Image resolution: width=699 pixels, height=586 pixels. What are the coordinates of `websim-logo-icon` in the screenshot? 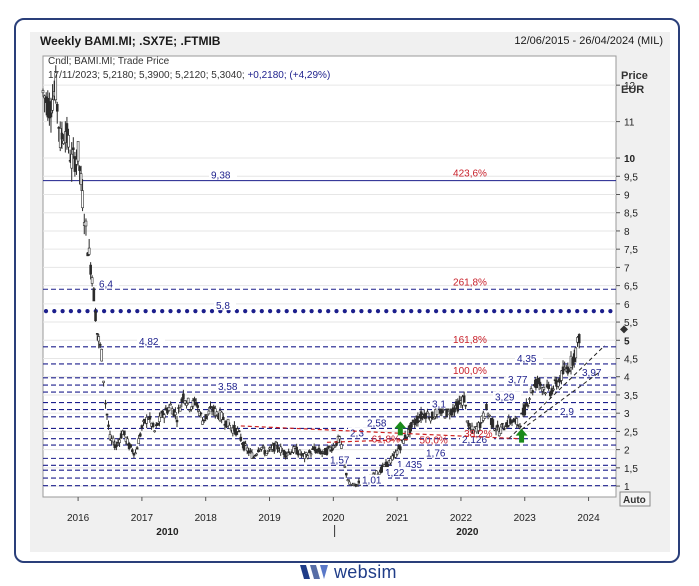 It's located at (314, 572).